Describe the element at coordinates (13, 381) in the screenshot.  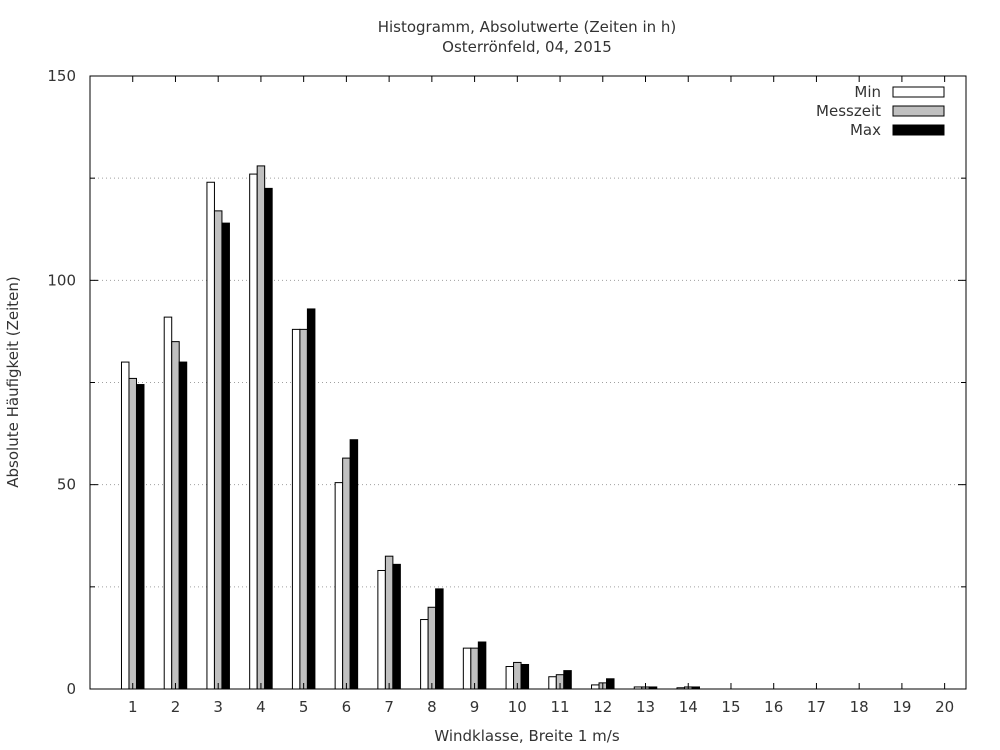
I see `y-axis-label: Absolute Häufigkeit (Zeiten)` at that location.